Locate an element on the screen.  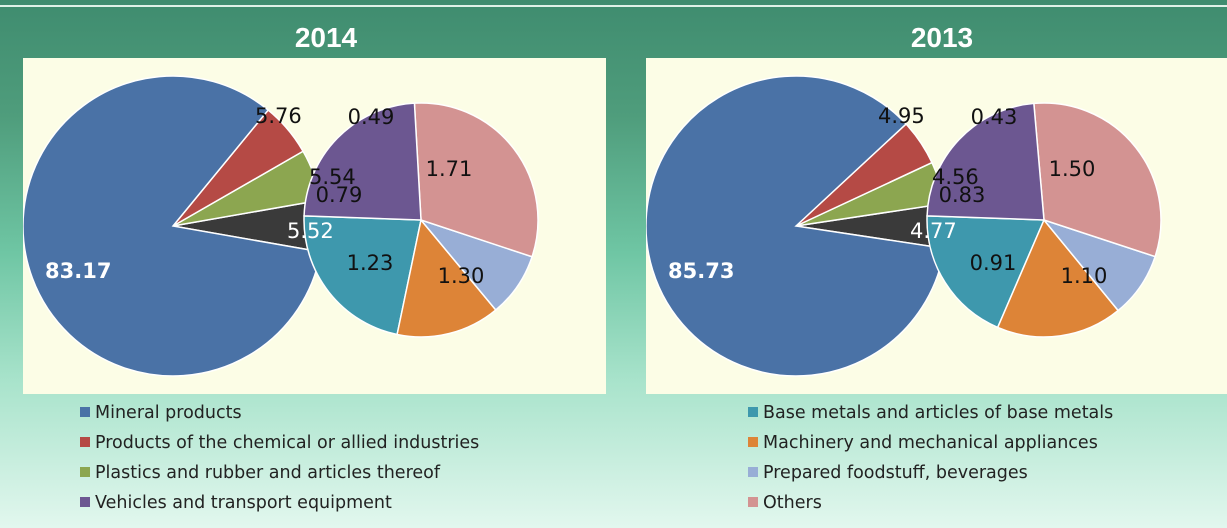
sub-pie-slice-0-vehicles-and-transport-equipment is located at coordinates (362, 161).